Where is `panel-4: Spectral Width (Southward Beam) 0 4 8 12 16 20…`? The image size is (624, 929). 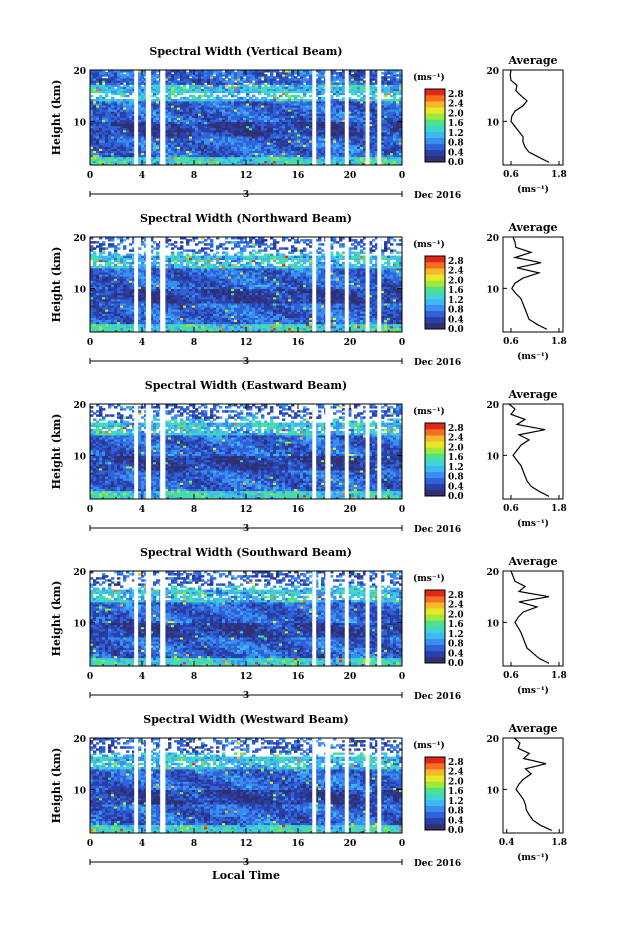 panel-4: Spectral Width (Southward Beam) 0 4 8 12 16 20… is located at coordinates (308, 624).